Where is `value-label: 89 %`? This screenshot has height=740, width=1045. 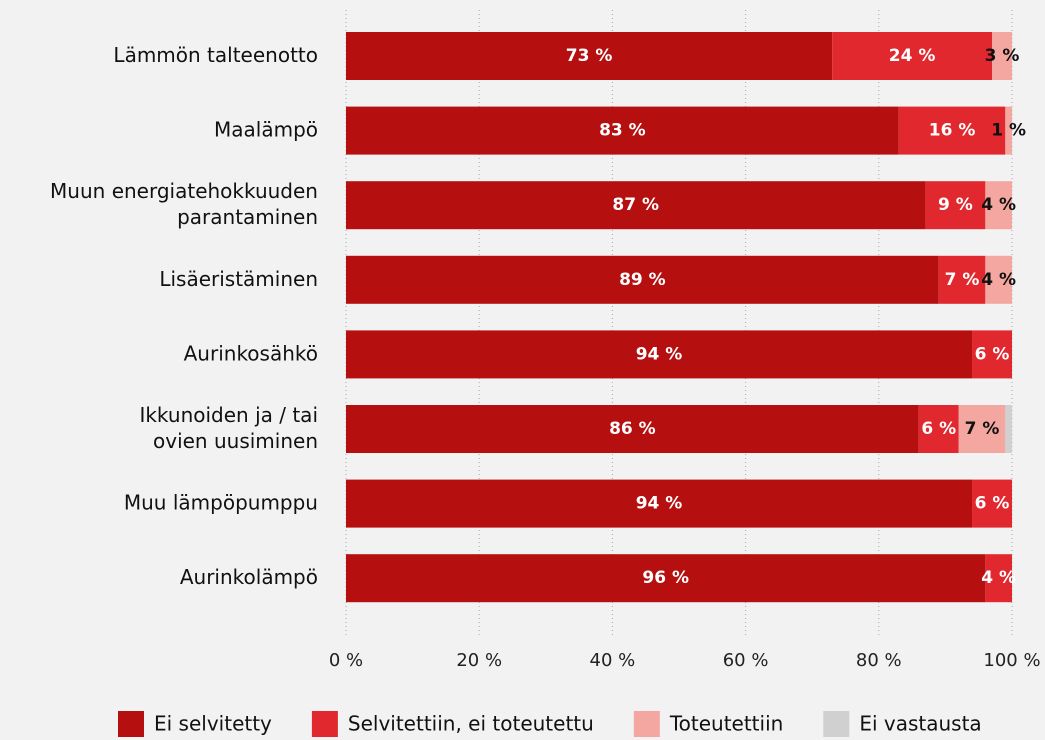 value-label: 89 % is located at coordinates (642, 280).